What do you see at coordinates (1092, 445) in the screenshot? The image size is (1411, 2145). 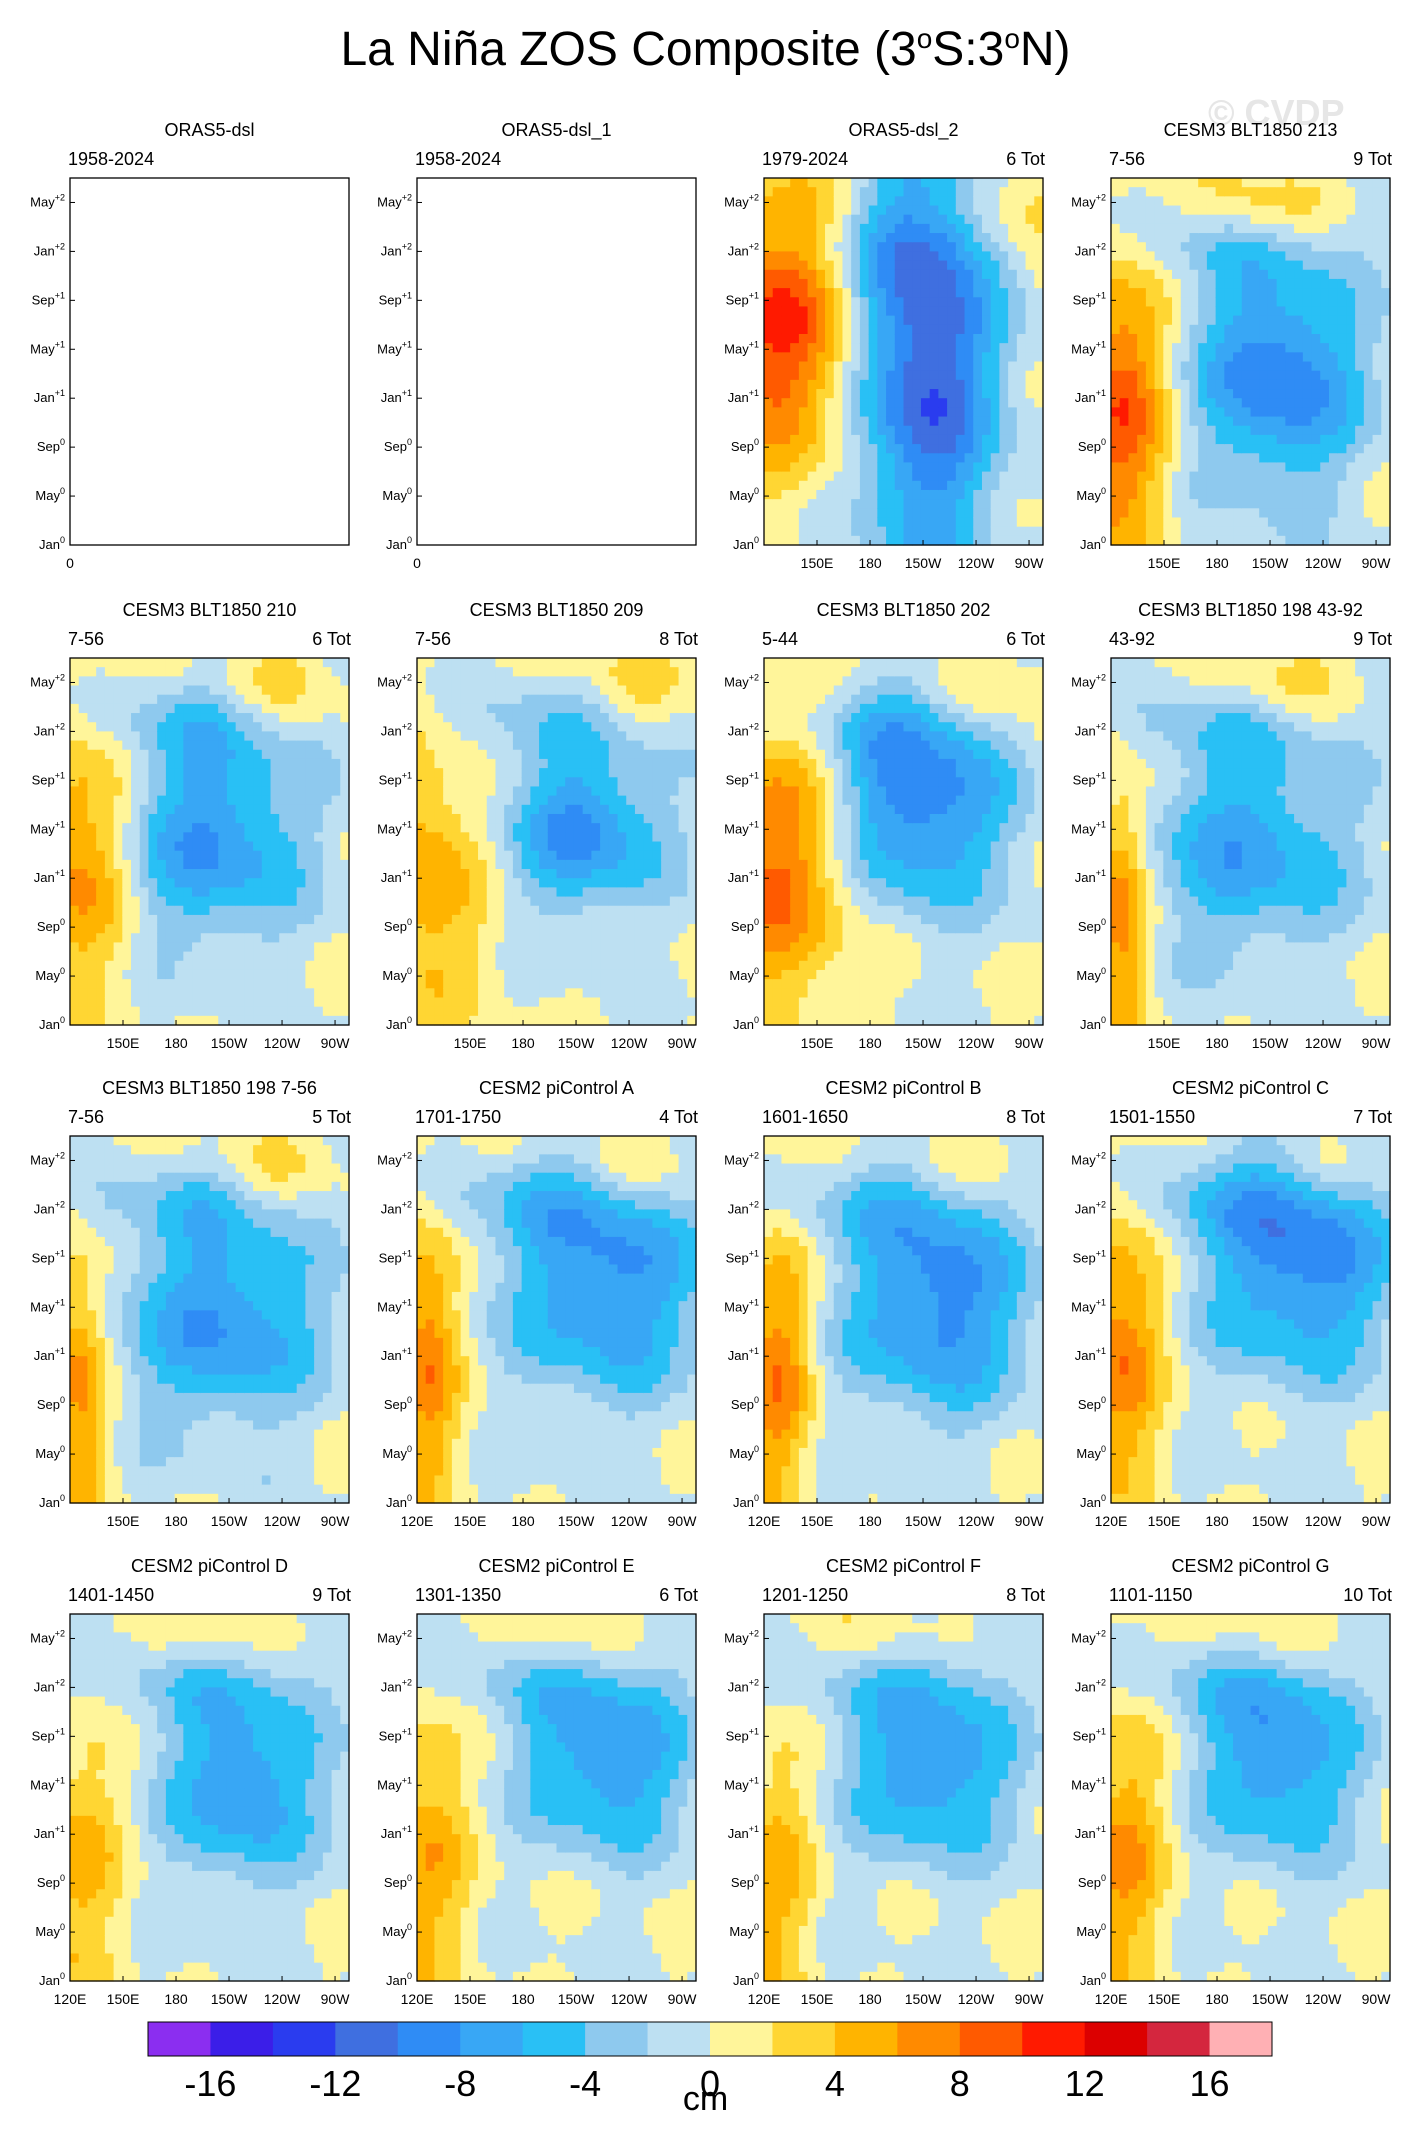 I see `y-tick-label: Sep0` at bounding box center [1092, 445].